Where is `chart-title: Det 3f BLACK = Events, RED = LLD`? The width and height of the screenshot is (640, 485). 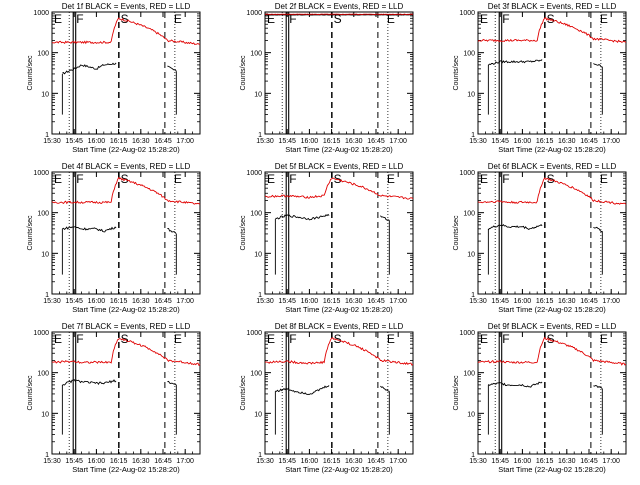
chart-title: Det 3f BLACK = Events, RED = LLD is located at coordinates (552, 6).